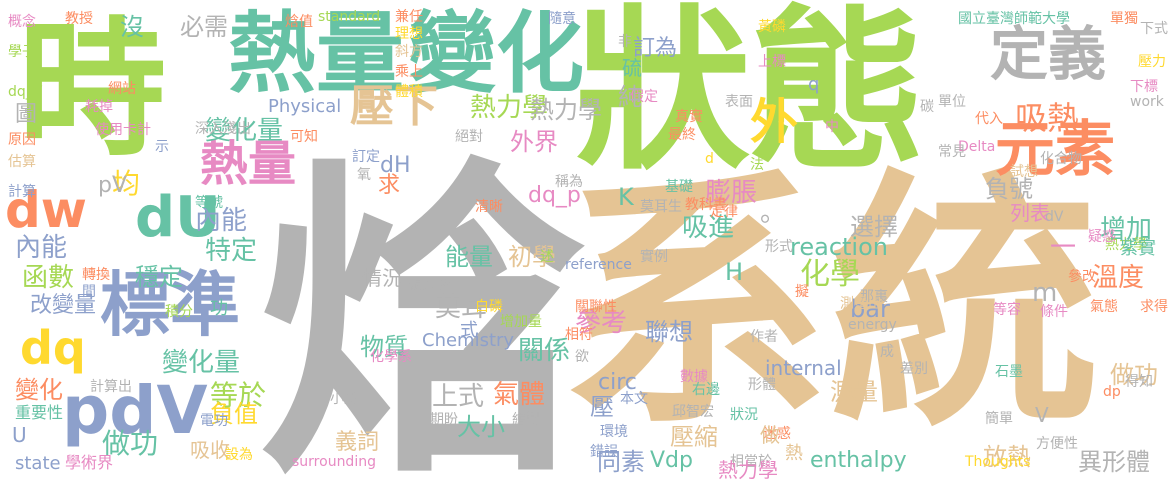 Image resolution: width=1175 pixels, height=482 pixels. What do you see at coordinates (534, 142) in the screenshot?
I see `cloud-word: 外界` at bounding box center [534, 142].